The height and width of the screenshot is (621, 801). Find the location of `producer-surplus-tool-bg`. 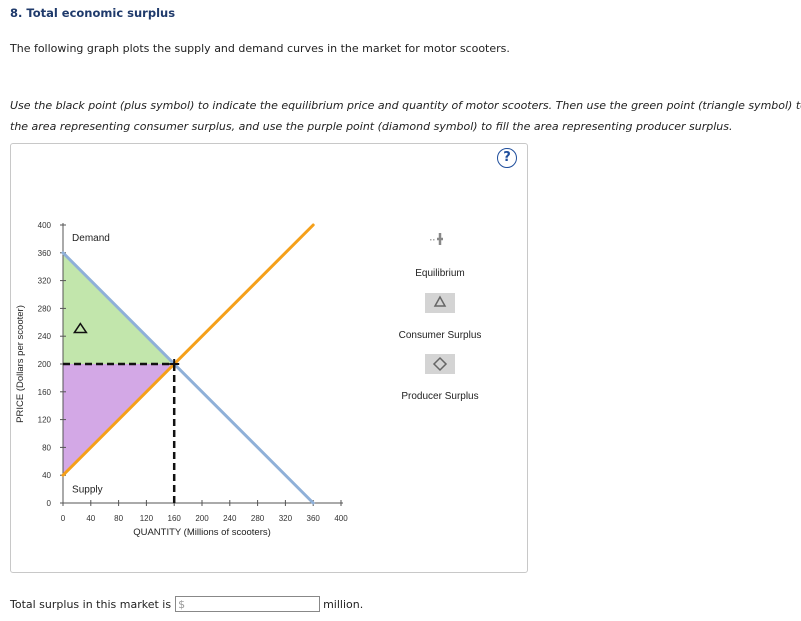

producer-surplus-tool-bg is located at coordinates (440, 364).